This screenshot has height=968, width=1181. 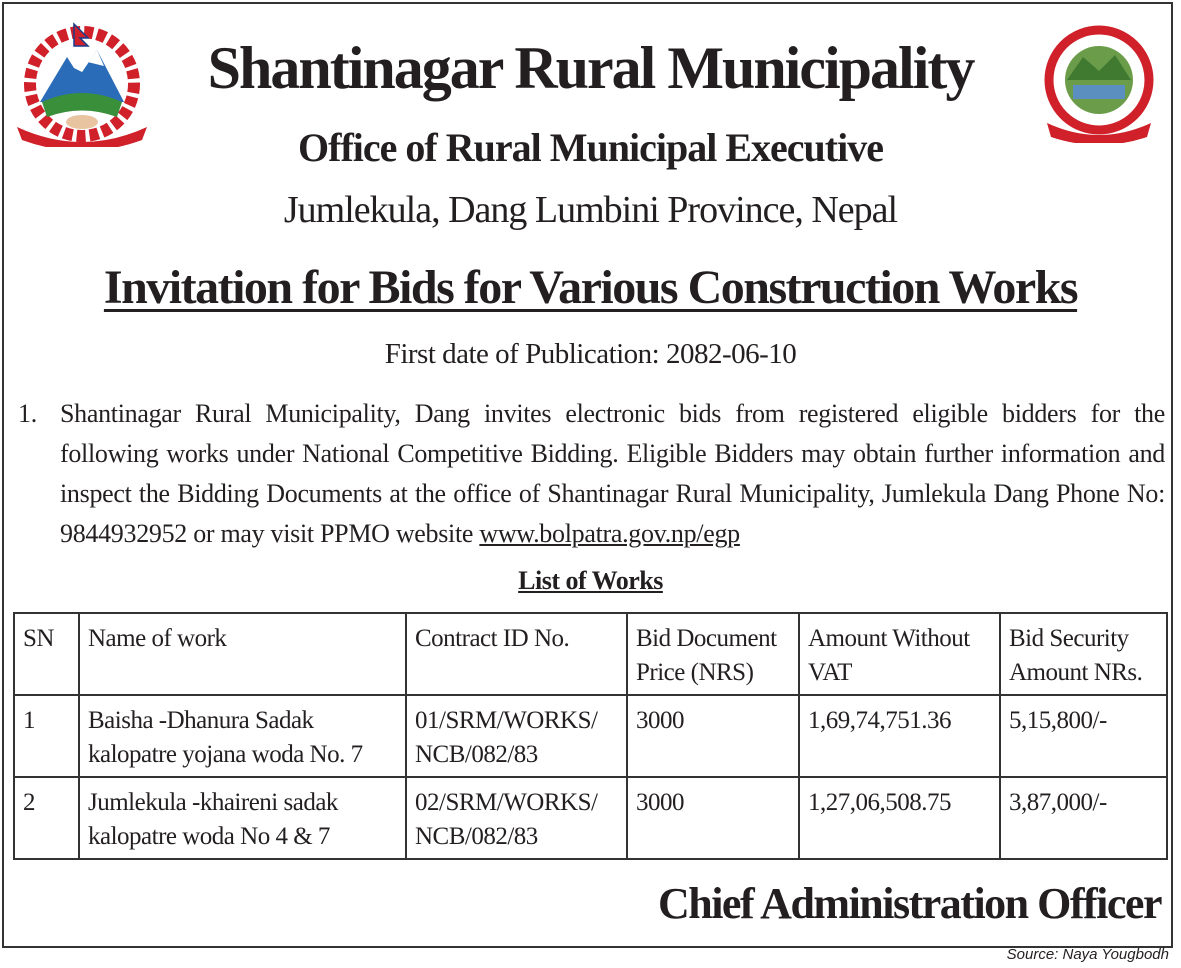 I want to click on address-text: Jumlekula, Dang Lumbini Province, Nepal, so click(x=590, y=210).